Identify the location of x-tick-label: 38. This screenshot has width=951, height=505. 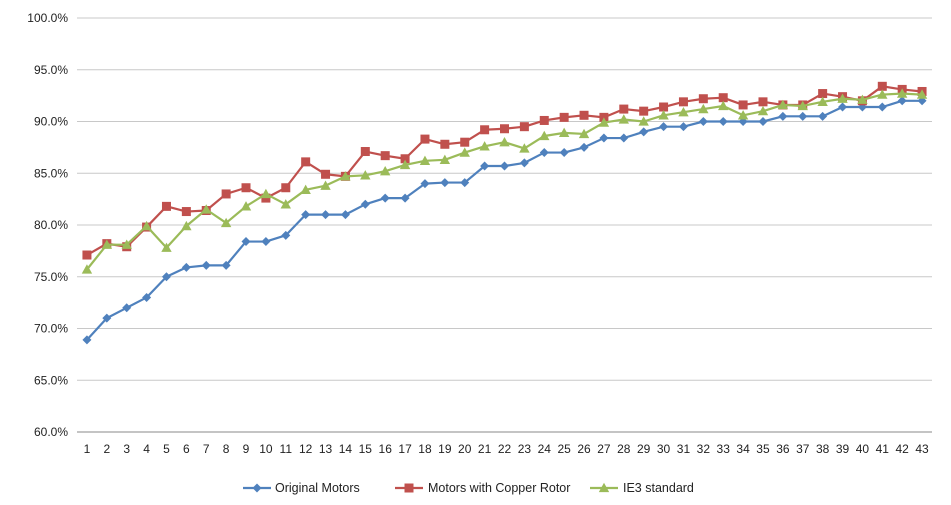
(823, 449).